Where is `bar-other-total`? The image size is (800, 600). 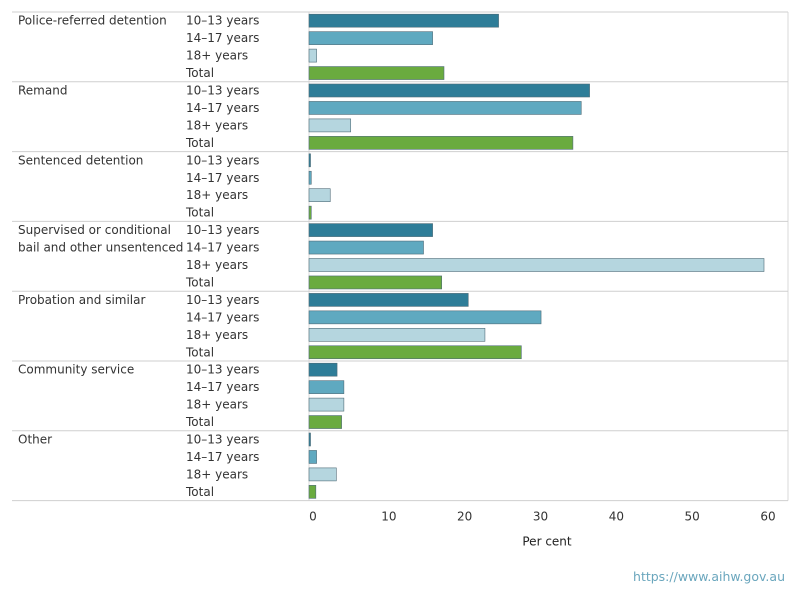
bar-other-total is located at coordinates (312, 492).